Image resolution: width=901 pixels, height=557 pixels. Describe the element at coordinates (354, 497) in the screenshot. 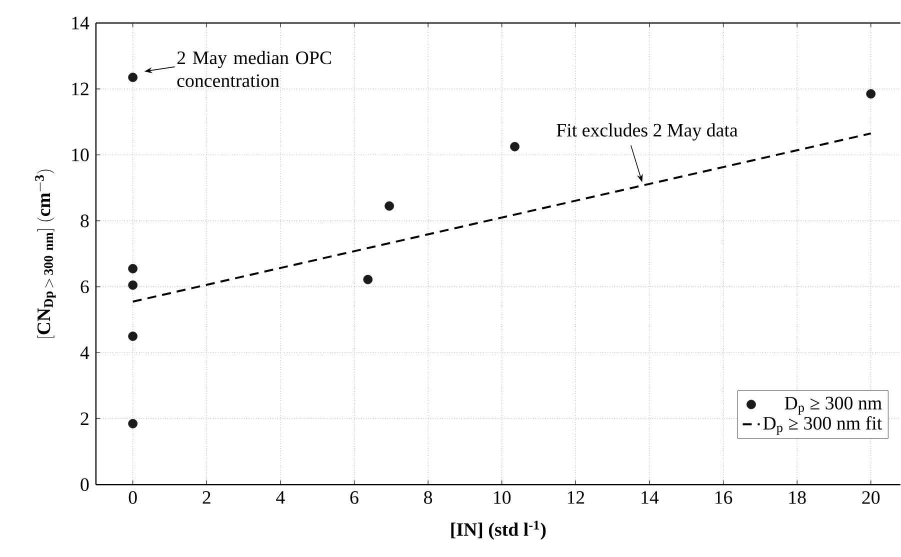

I see `x-tick-label: 6` at that location.